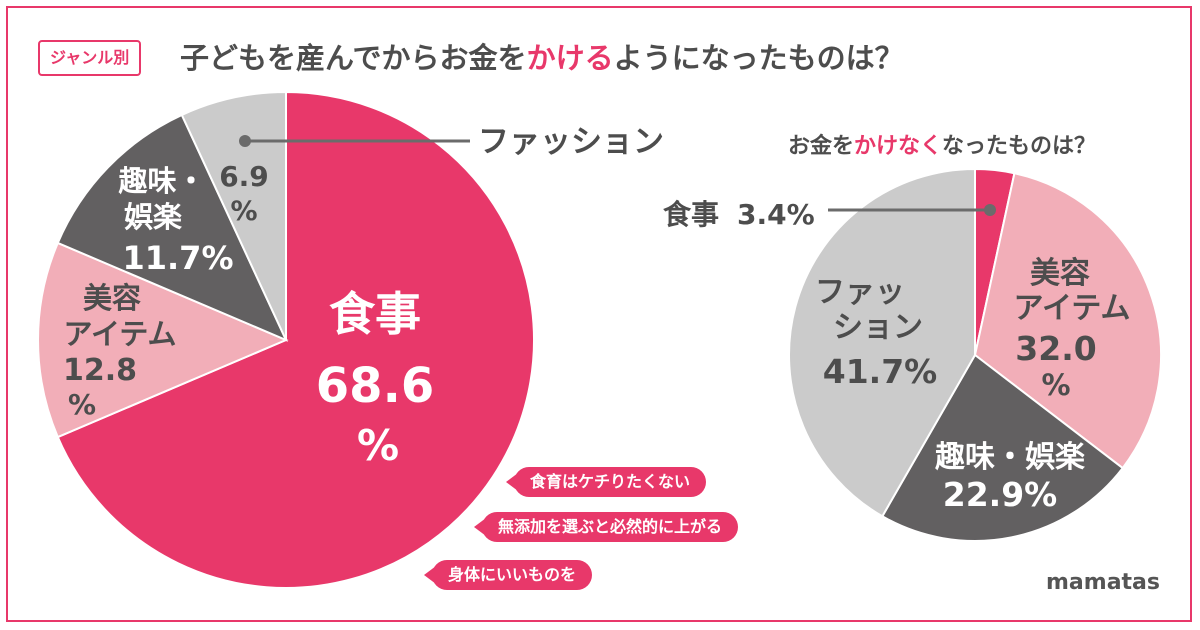  Describe the element at coordinates (244, 176) in the screenshot. I see `label-p1-fashion-value: 6.9` at that location.